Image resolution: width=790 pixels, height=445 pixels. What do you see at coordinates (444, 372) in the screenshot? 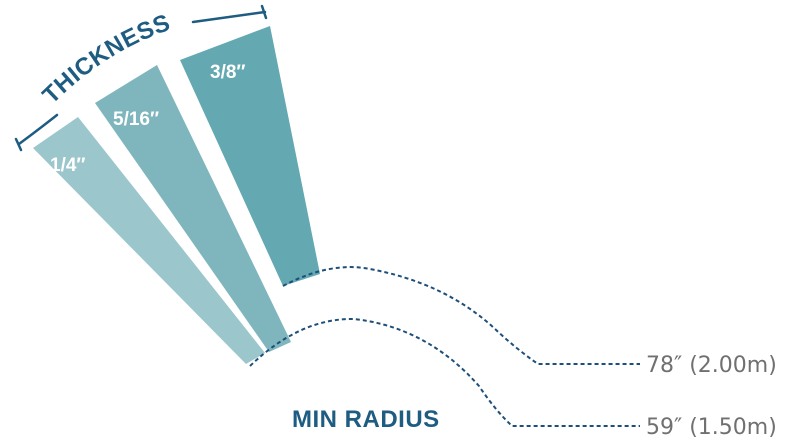
I see `radius-curve-inner` at bounding box center [444, 372].